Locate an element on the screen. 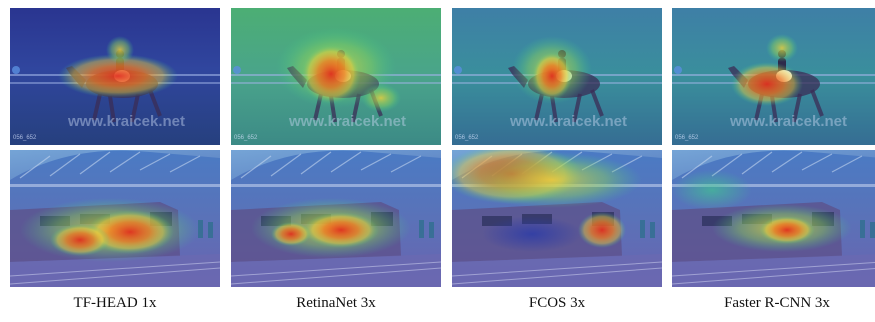  caption-faster-rcnn: Faster R-CNN 3x is located at coordinates (777, 303).